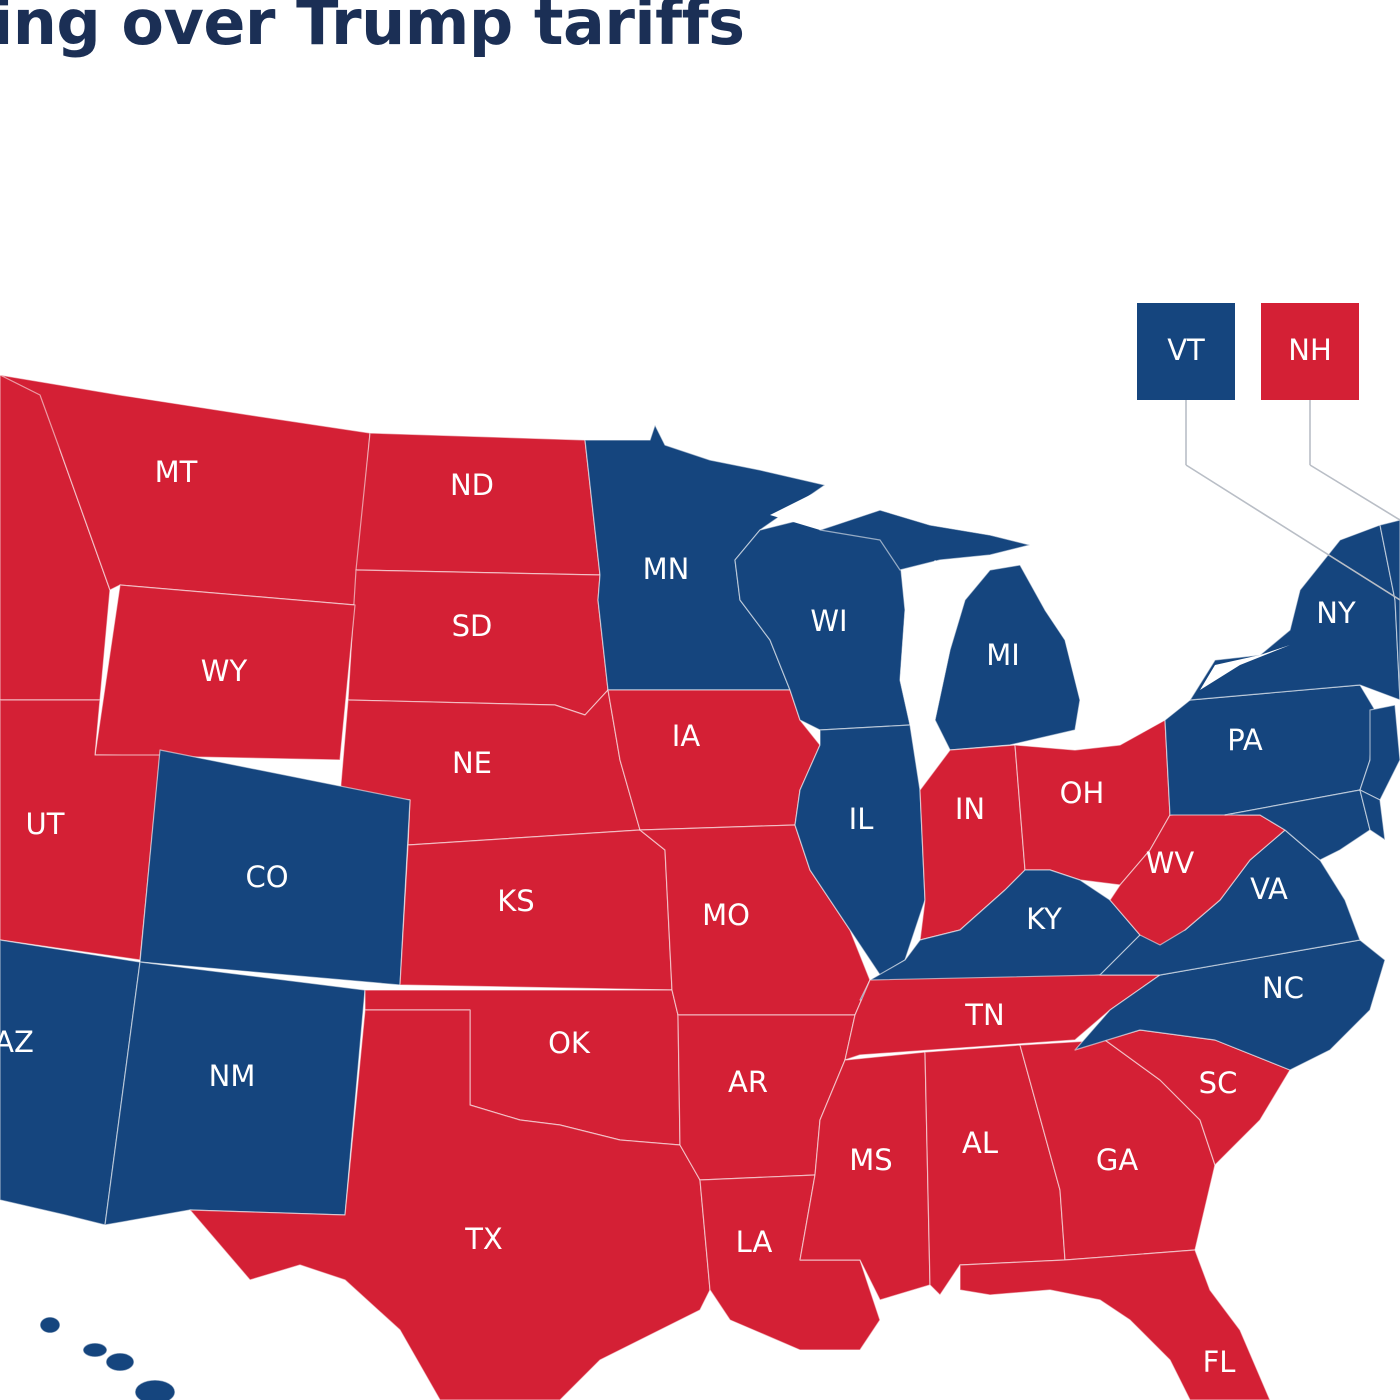 The width and height of the screenshot is (1400, 1400). Describe the element at coordinates (17, 1042) in the screenshot. I see `label-AZ: AZ` at that location.